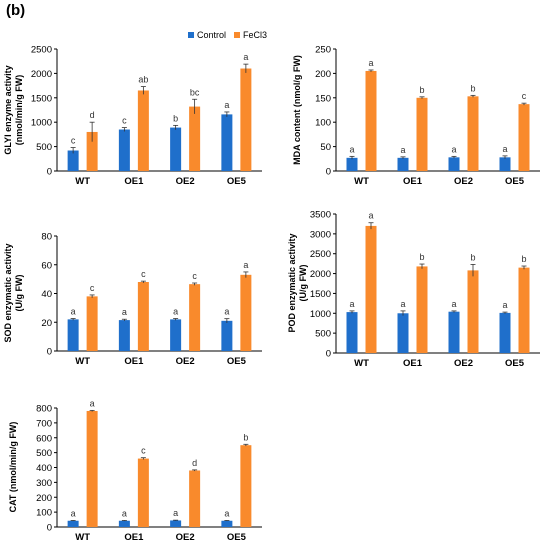 The height and width of the screenshot is (546, 550). What do you see at coordinates (8, 292) in the screenshot?
I see `y-axis-title-line: SOD enzymatic activity` at bounding box center [8, 292].